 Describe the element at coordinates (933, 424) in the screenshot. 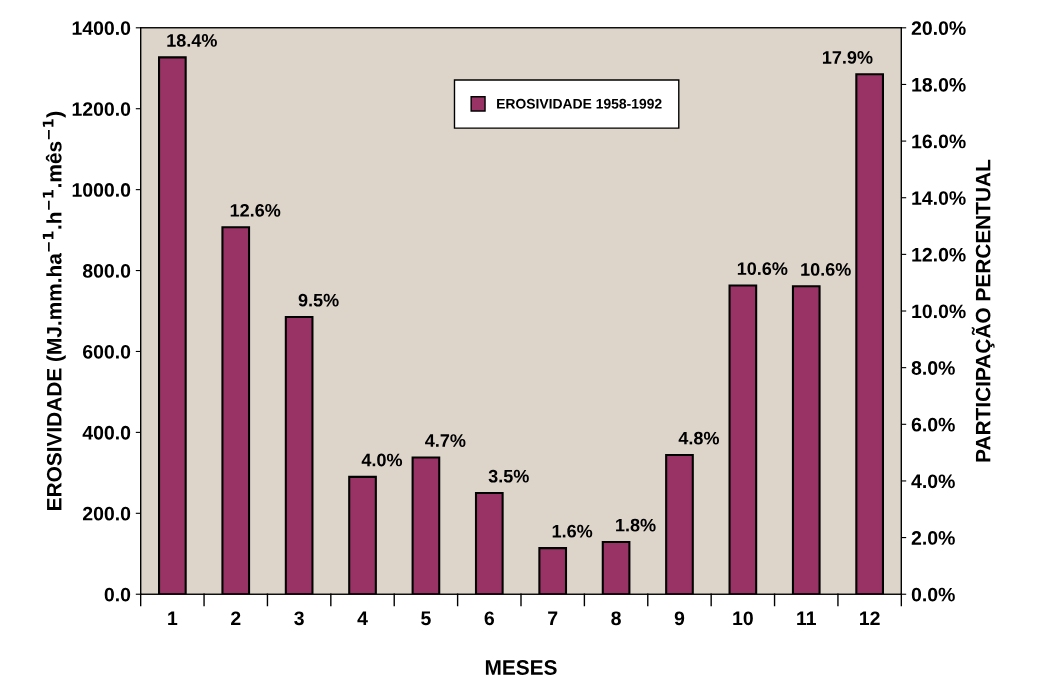

I see `y2-tick-label: 6.0%` at that location.